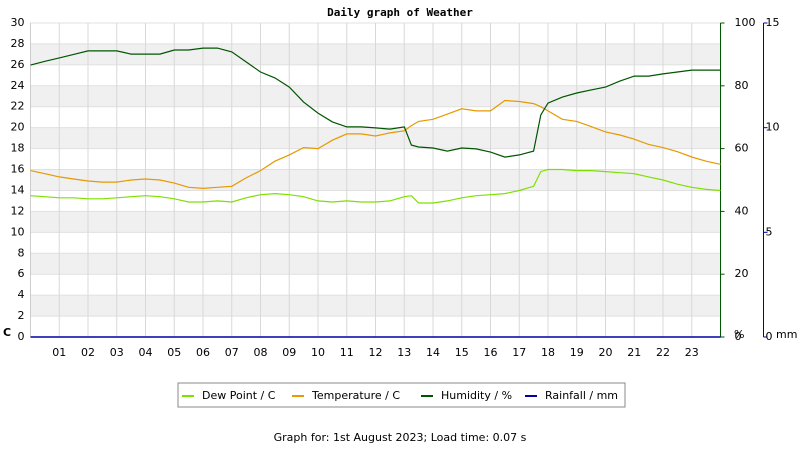 The height and width of the screenshot is (450, 800). Describe the element at coordinates (146, 352) in the screenshot. I see `x-tick-label: 04` at that location.